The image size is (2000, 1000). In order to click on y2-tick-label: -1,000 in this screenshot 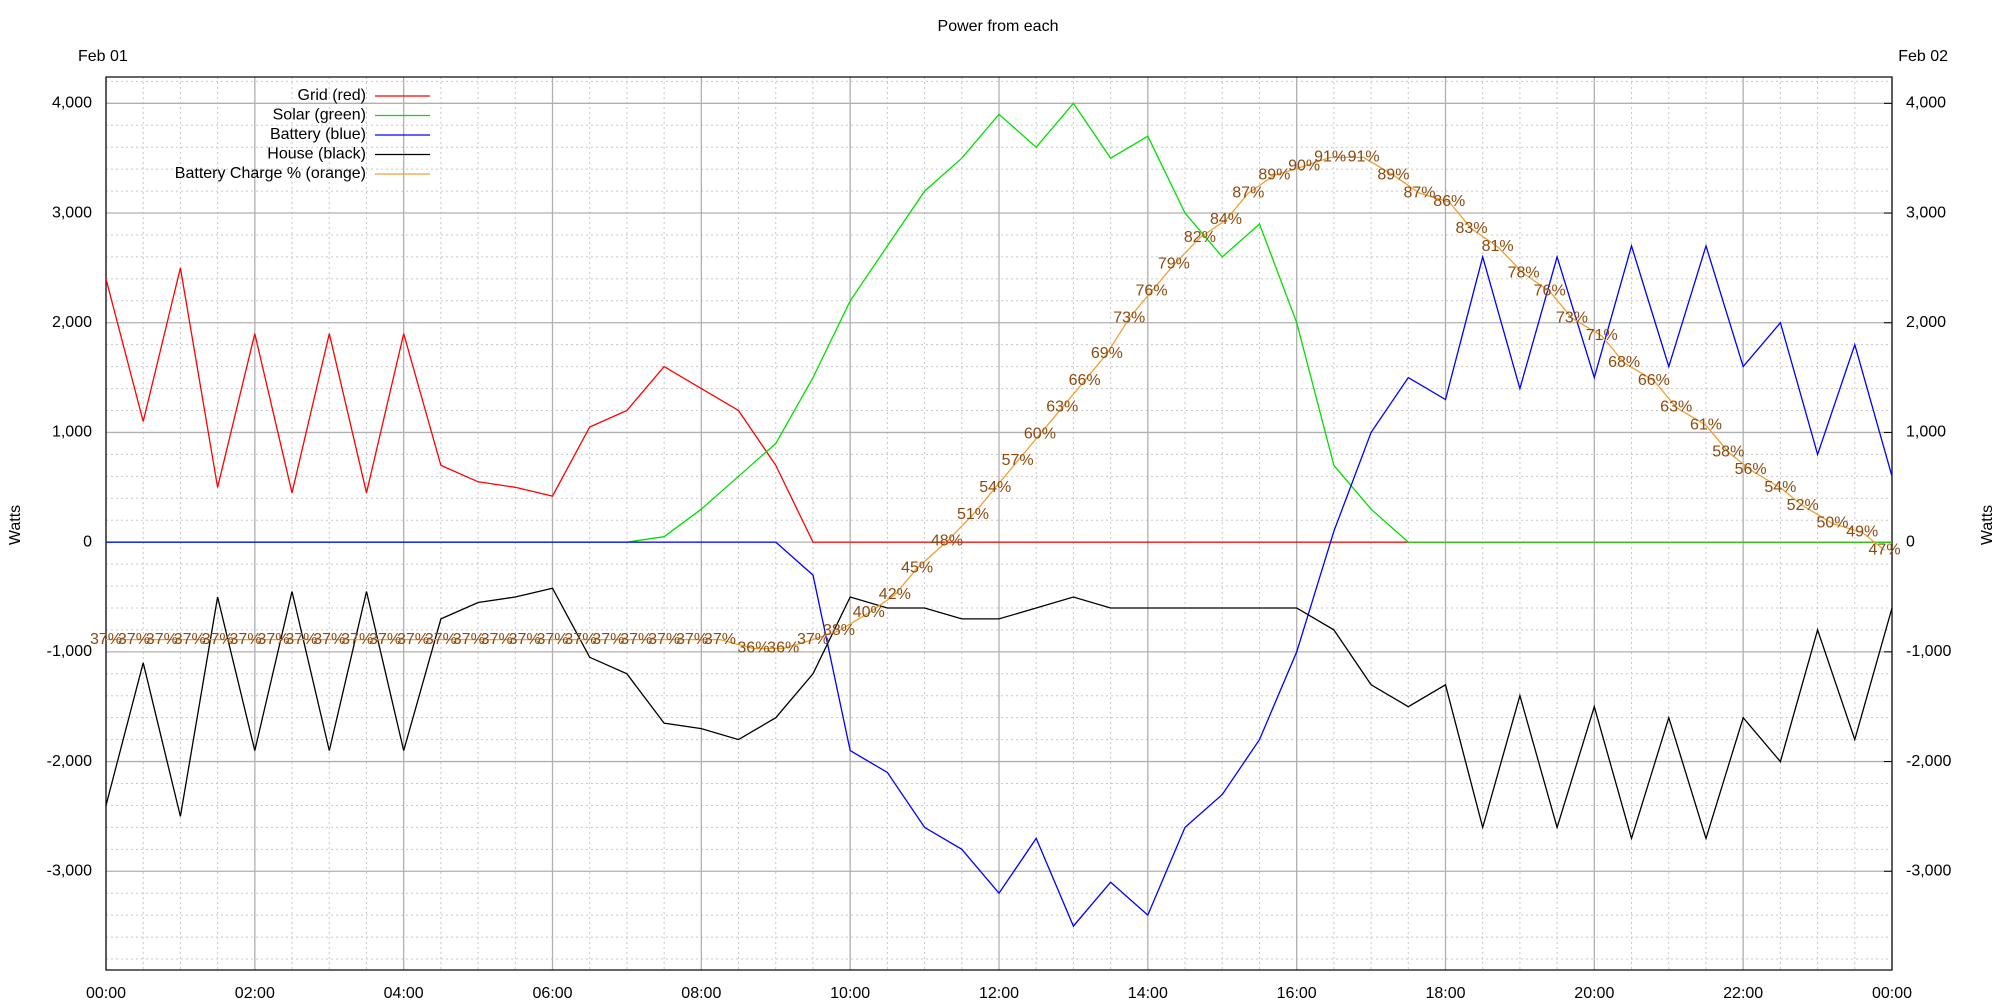, I will do `click(1928, 651)`.